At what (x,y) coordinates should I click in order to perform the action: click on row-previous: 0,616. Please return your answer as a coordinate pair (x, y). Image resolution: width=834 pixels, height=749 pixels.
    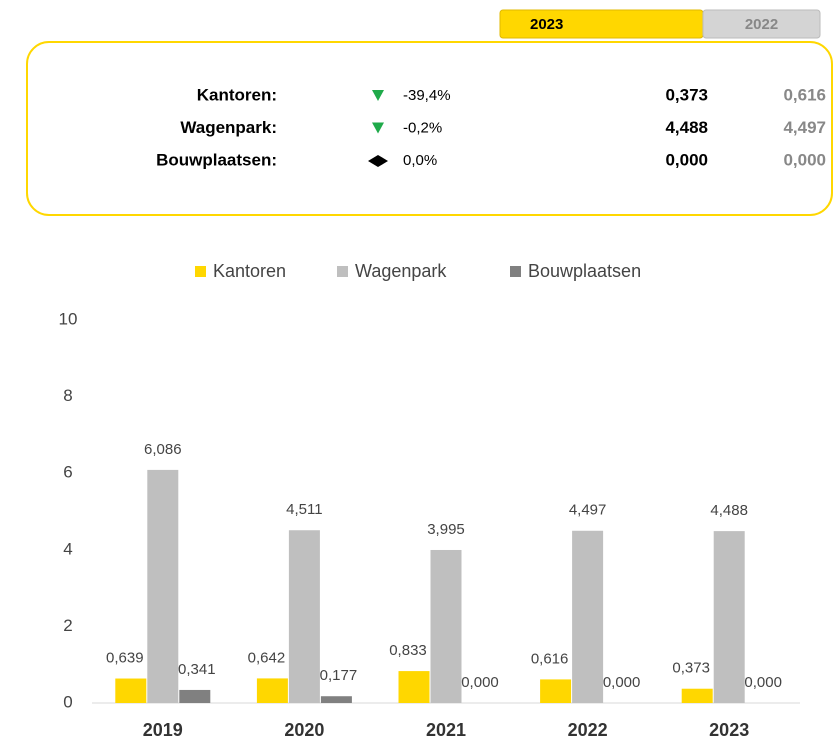
    Looking at the image, I should click on (804, 94).